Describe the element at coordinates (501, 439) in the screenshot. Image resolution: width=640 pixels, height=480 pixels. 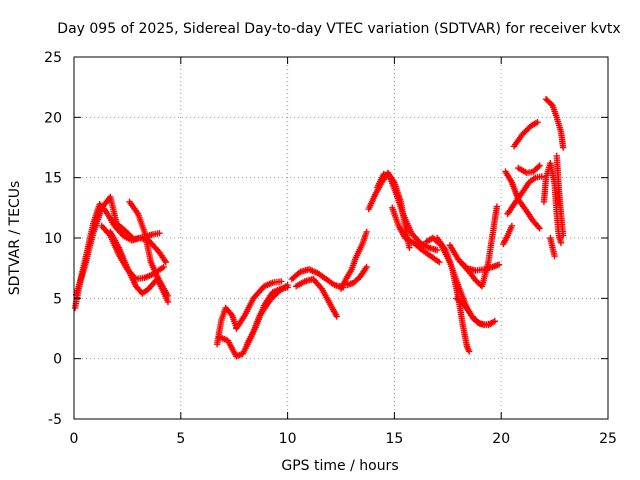
I see `x-tick-label: 20` at that location.